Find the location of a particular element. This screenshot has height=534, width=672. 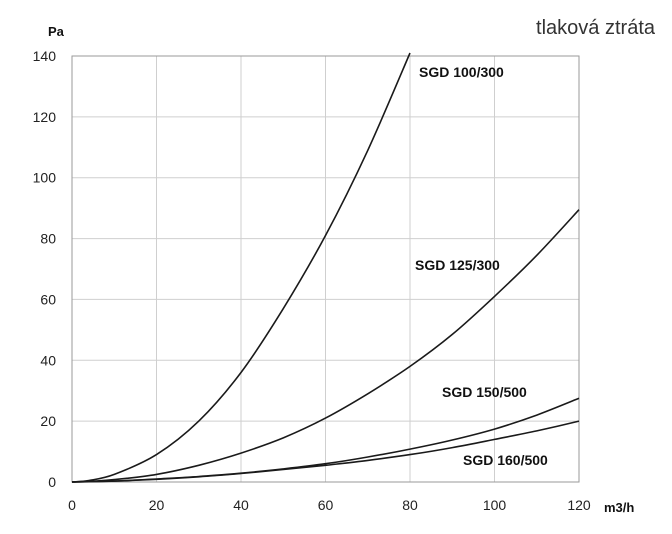

x-tick-label: 60 is located at coordinates (326, 505).